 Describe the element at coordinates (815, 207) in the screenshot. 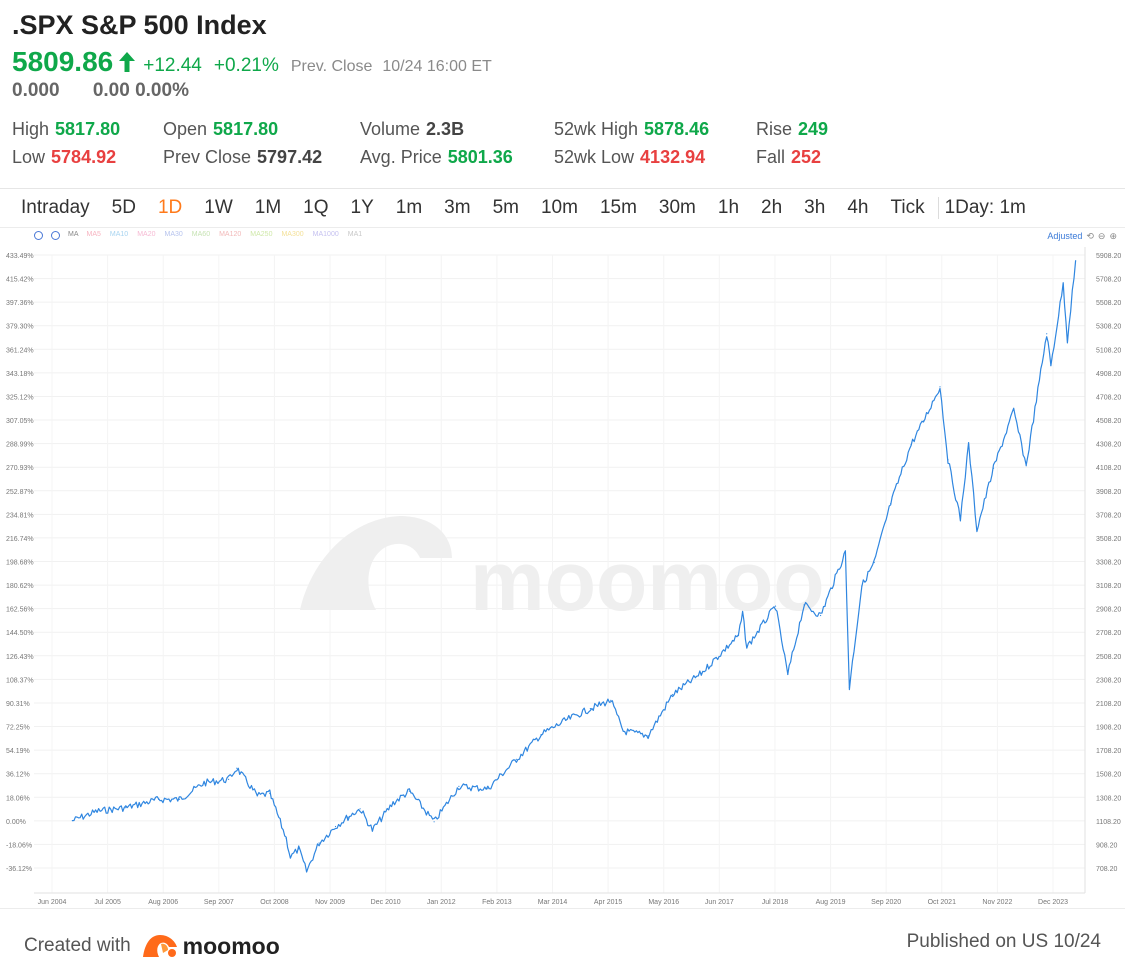

I see `tab-3h: 3h` at that location.